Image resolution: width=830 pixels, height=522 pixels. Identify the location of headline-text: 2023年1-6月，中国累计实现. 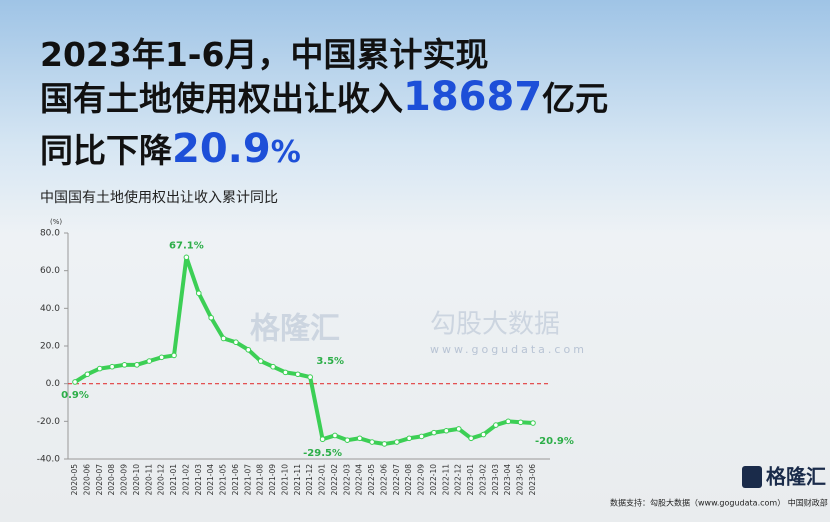
(264, 54).